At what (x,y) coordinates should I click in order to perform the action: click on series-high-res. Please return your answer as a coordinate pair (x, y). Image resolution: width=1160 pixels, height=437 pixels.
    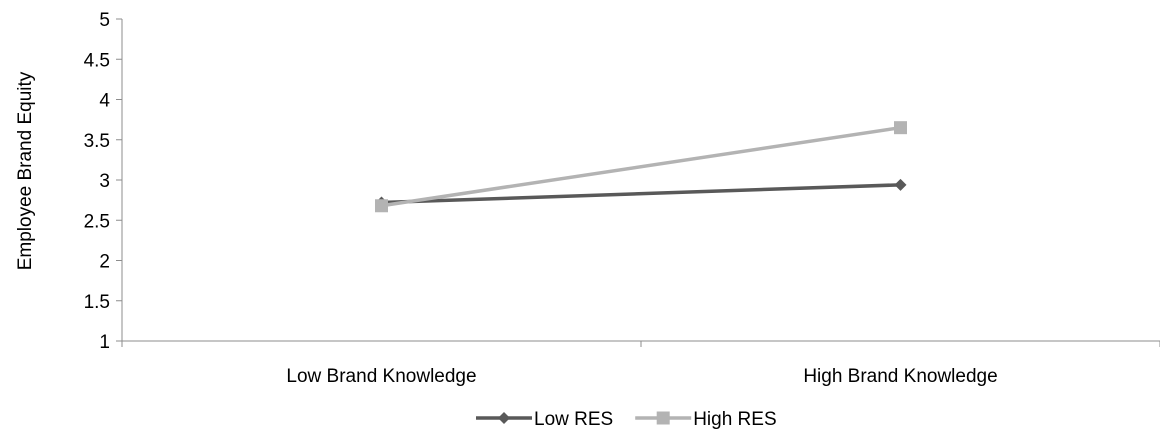
    Looking at the image, I should click on (641, 167).